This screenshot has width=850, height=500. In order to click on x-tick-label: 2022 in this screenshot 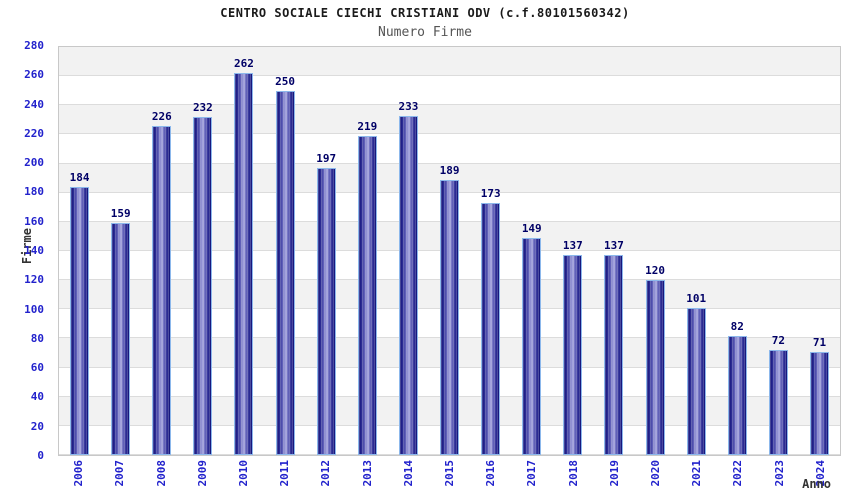, I will do `click(738, 473)`.